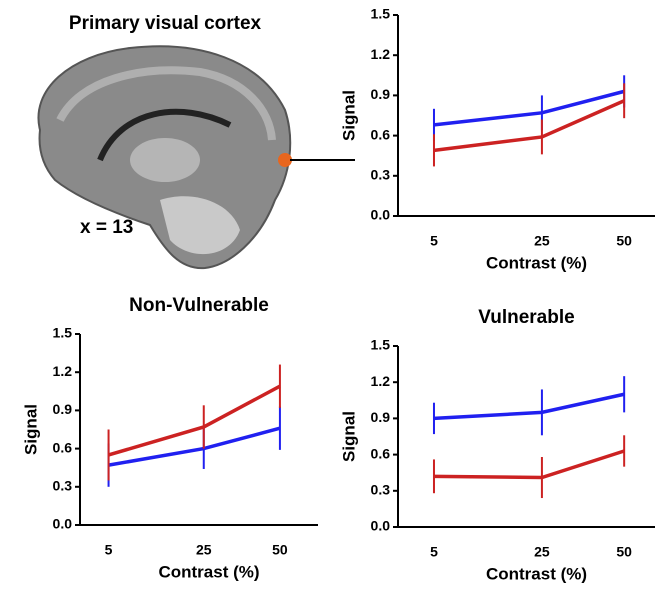  Describe the element at coordinates (165, 23) in the screenshot. I see `panel-title: Primary visual cortex` at that location.